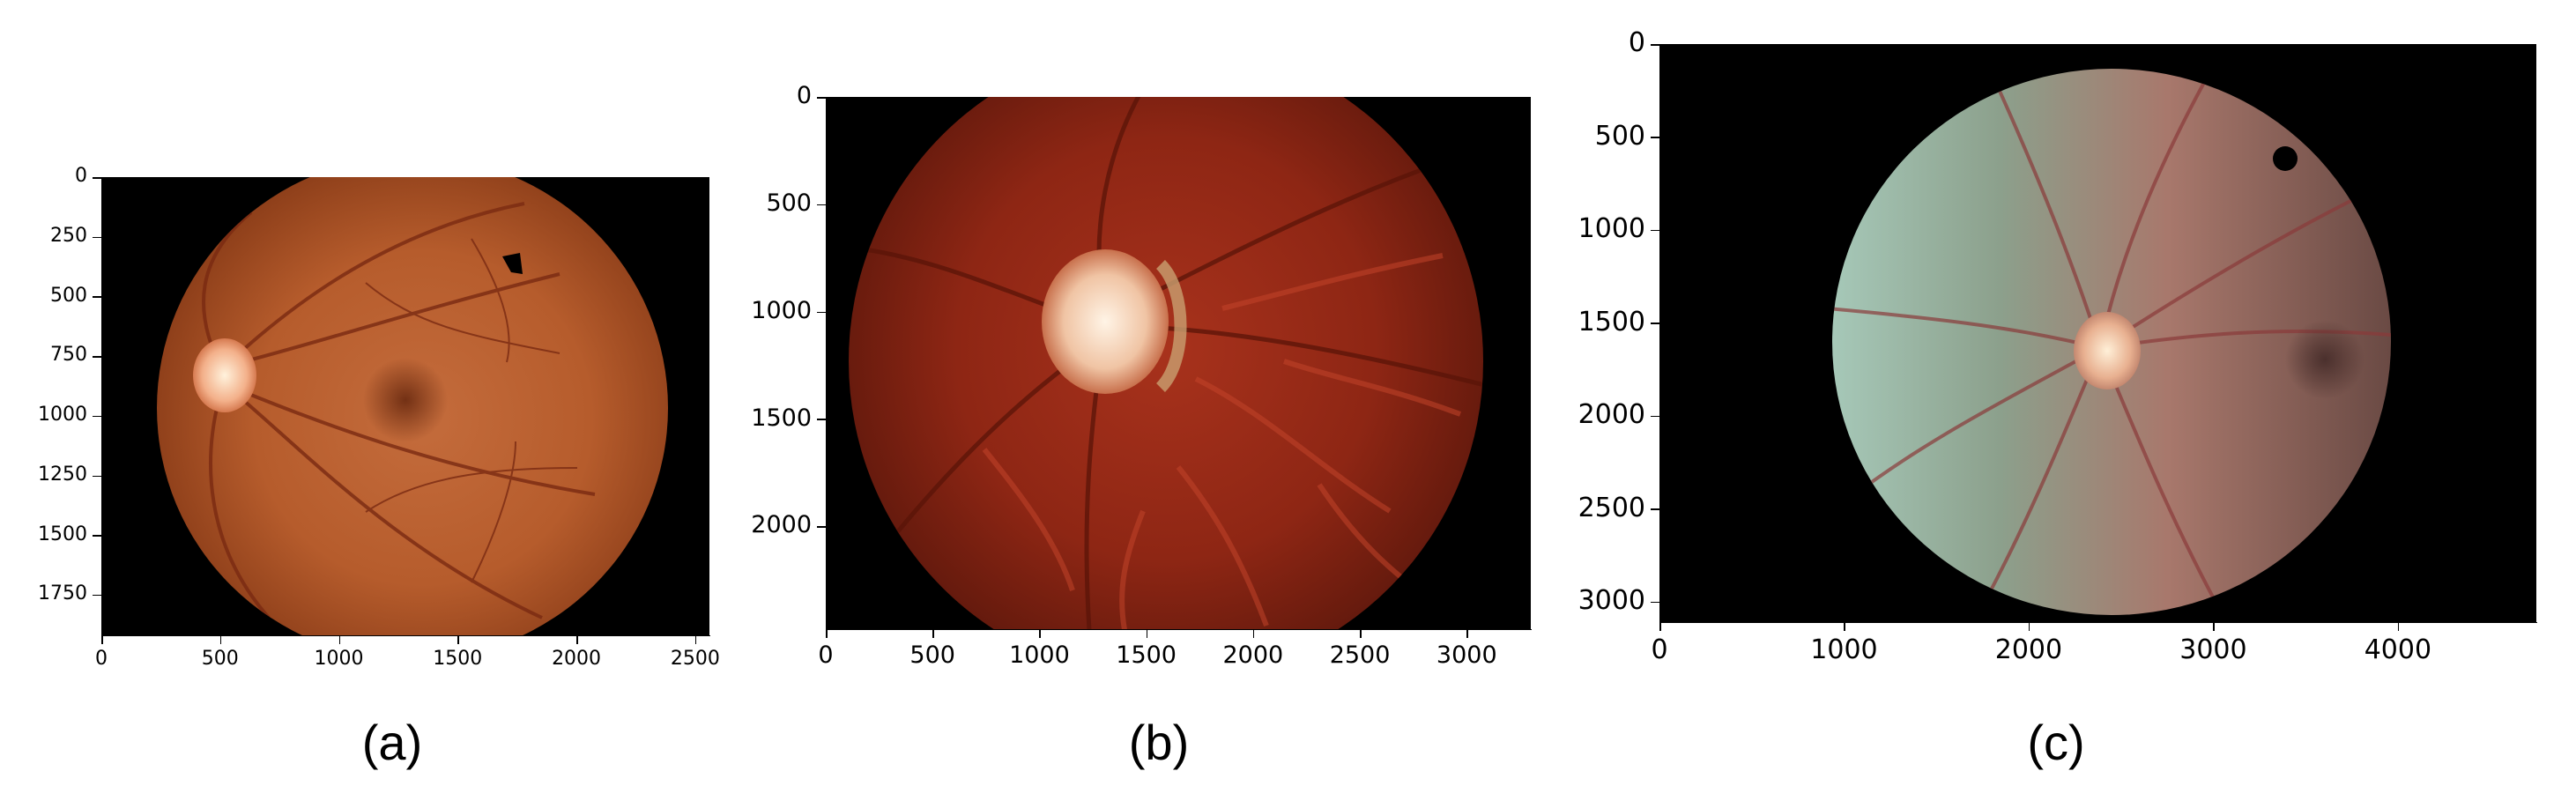 This screenshot has width=2576, height=786. What do you see at coordinates (62, 593) in the screenshot?
I see `y-tick-label: 1750` at bounding box center [62, 593].